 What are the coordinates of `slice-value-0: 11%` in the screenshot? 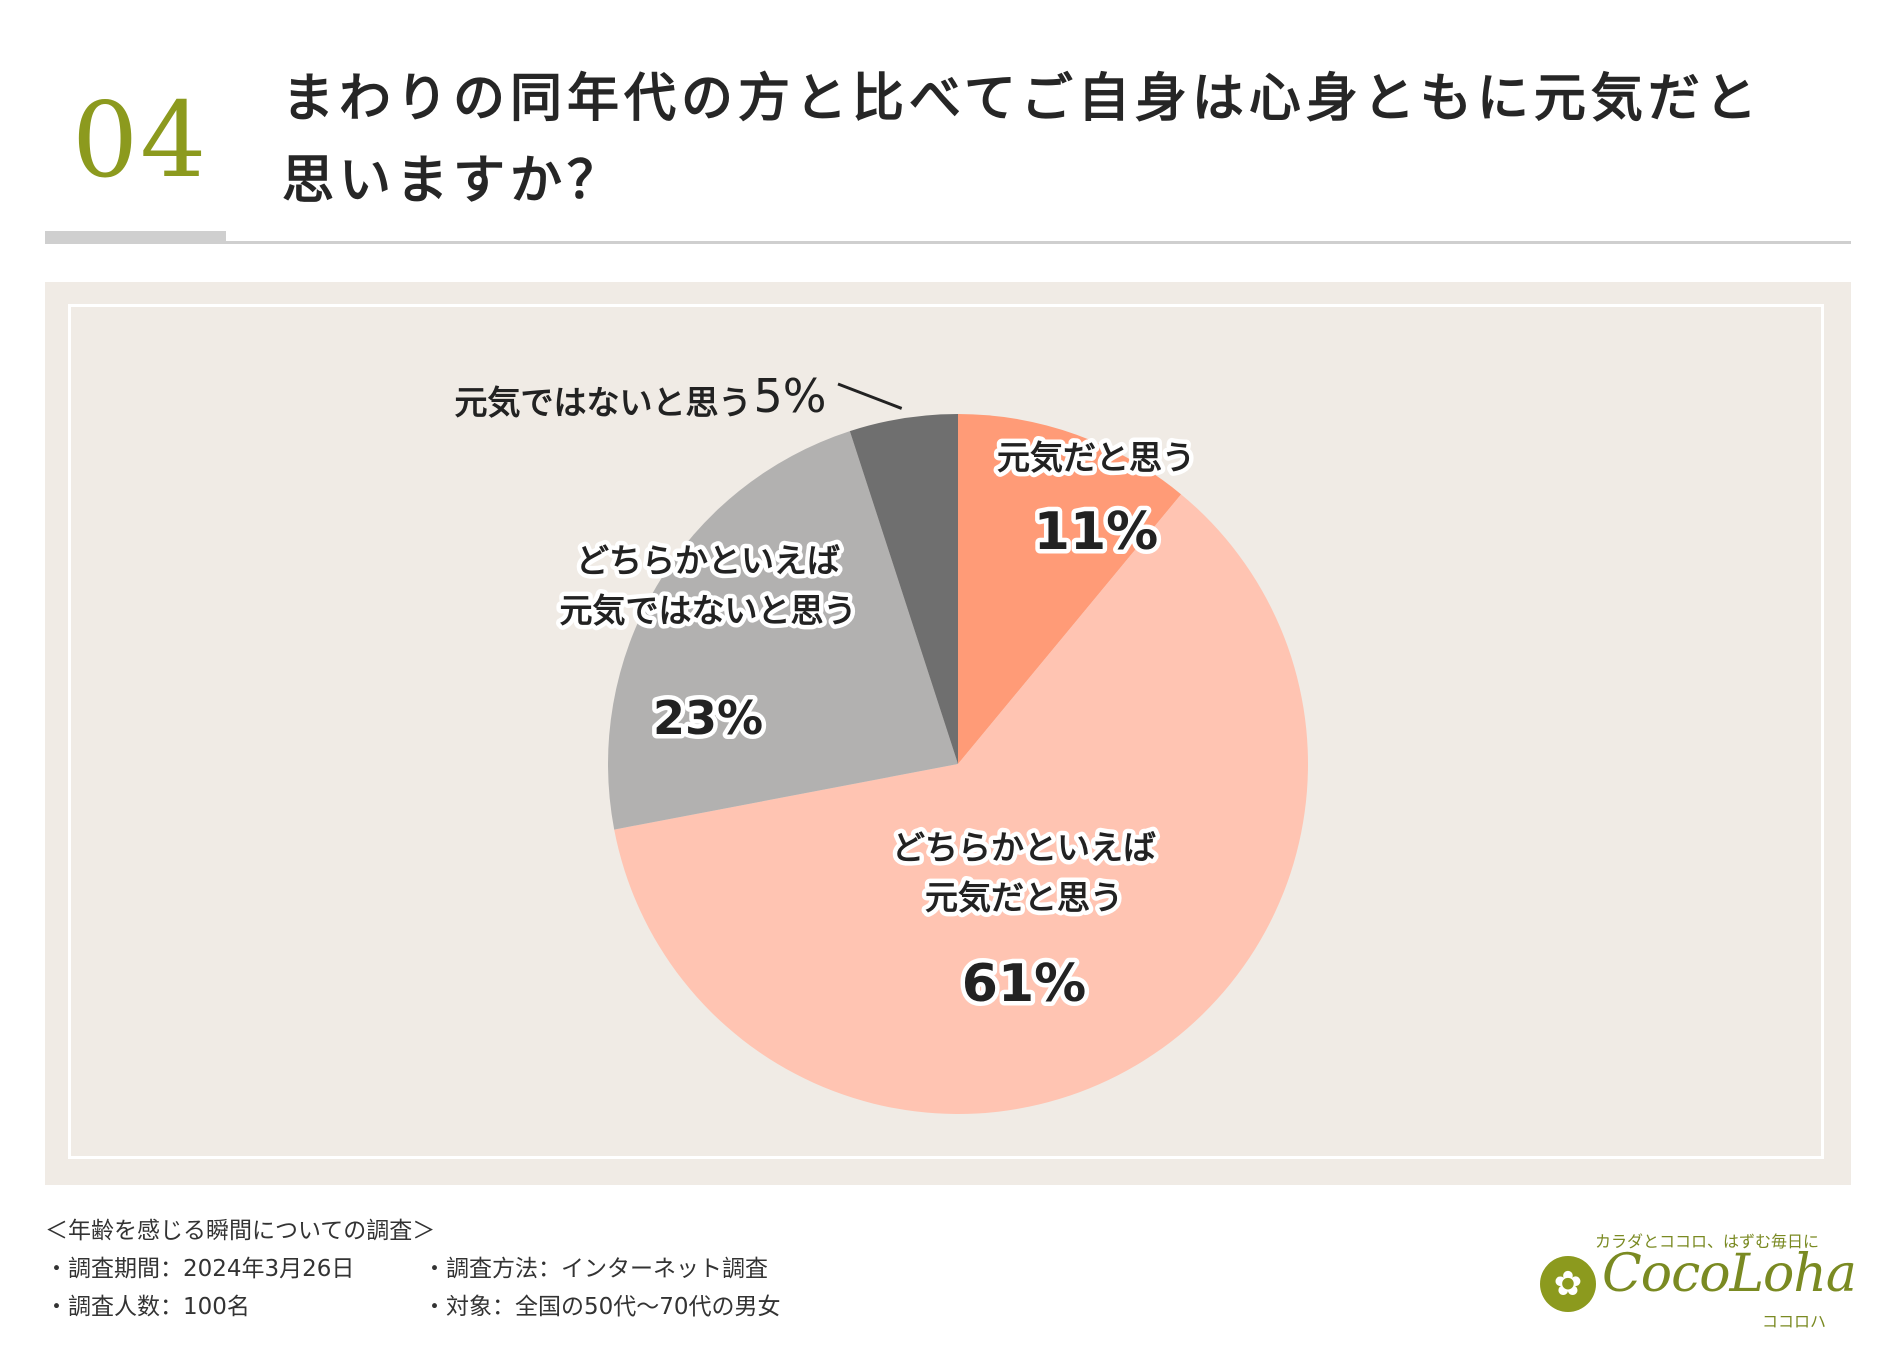 It's located at (1096, 532).